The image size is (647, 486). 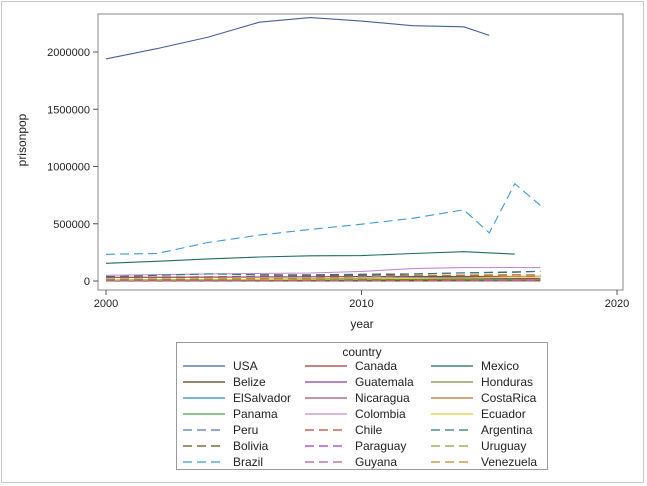 What do you see at coordinates (369, 430) in the screenshot?
I see `legend-label: Chile` at bounding box center [369, 430].